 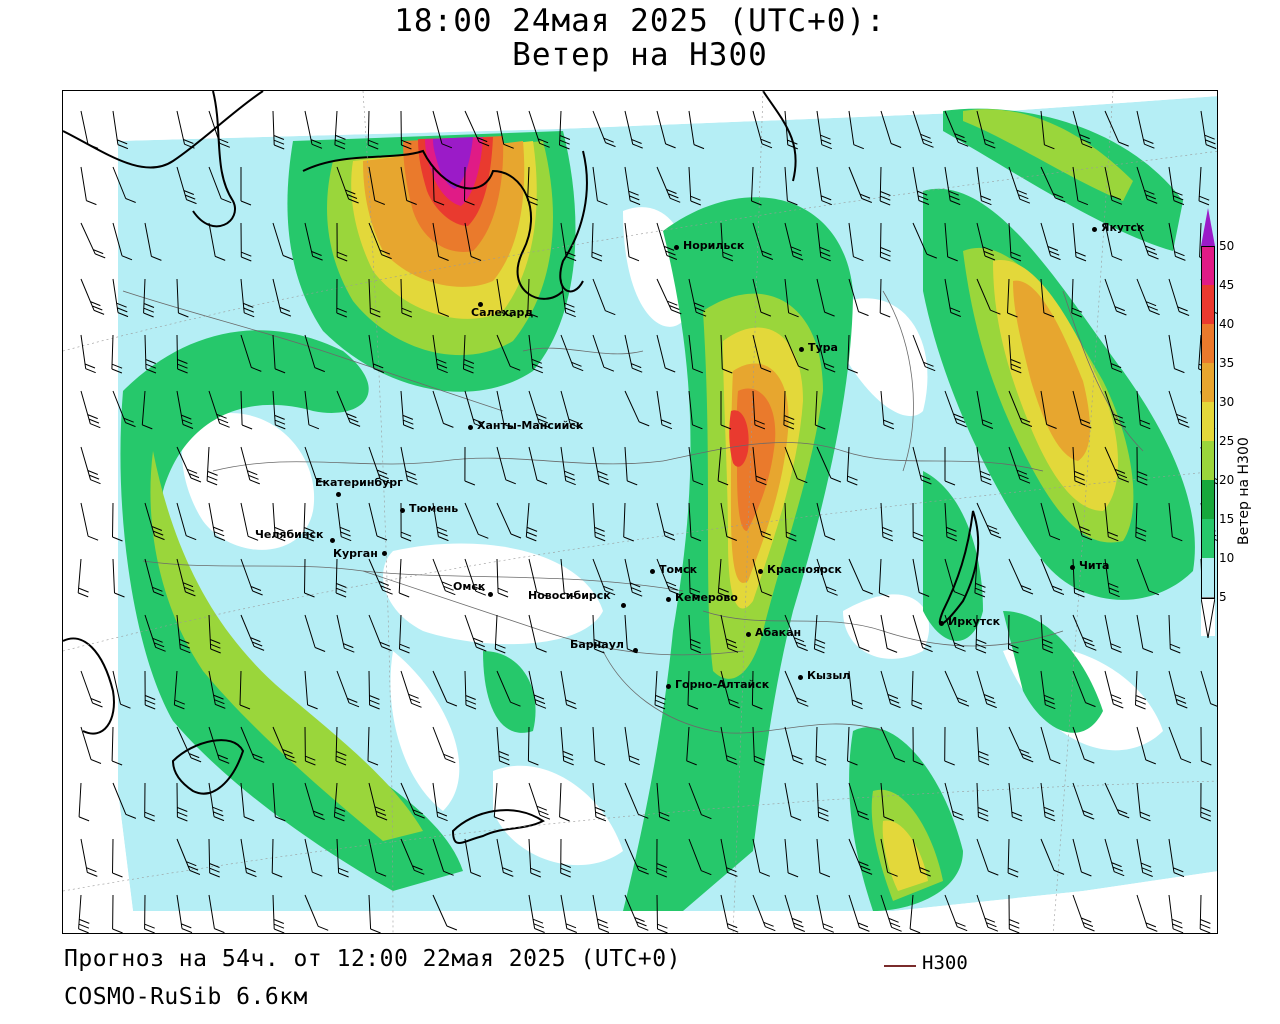 What do you see at coordinates (1227, 402) in the screenshot?
I see `colorbar-tick-label: 30` at bounding box center [1227, 402].